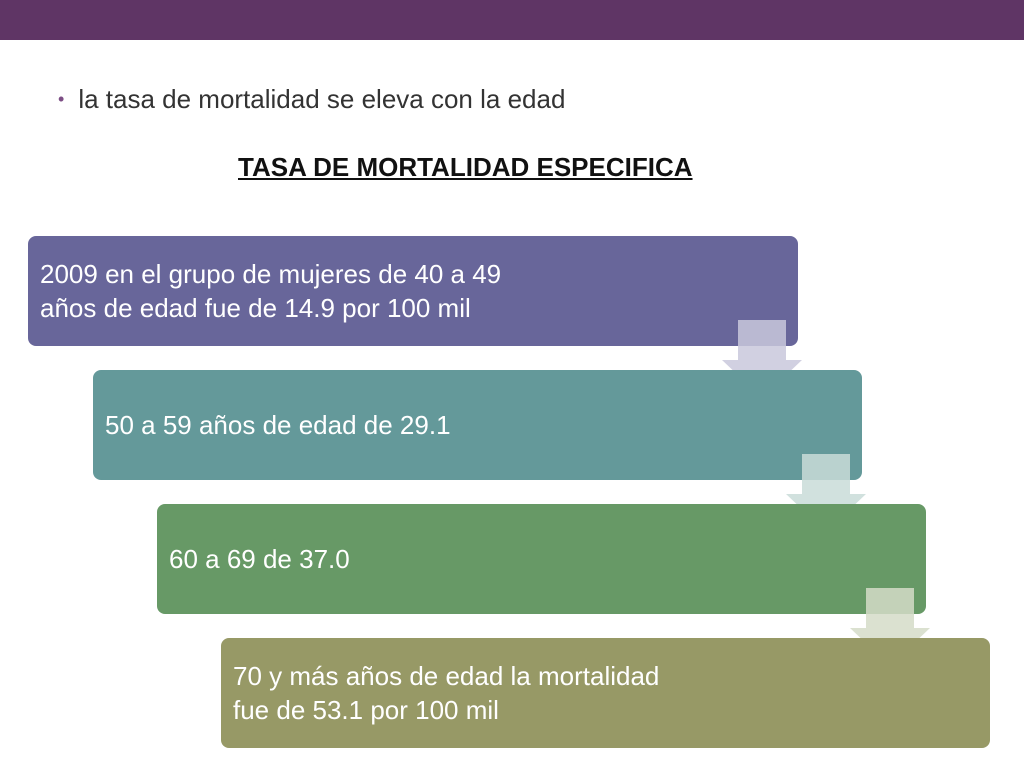 The width and height of the screenshot is (1024, 768). Describe the element at coordinates (259, 559) in the screenshot. I see `step-text-3: 60 a 69 de 37.0` at that location.